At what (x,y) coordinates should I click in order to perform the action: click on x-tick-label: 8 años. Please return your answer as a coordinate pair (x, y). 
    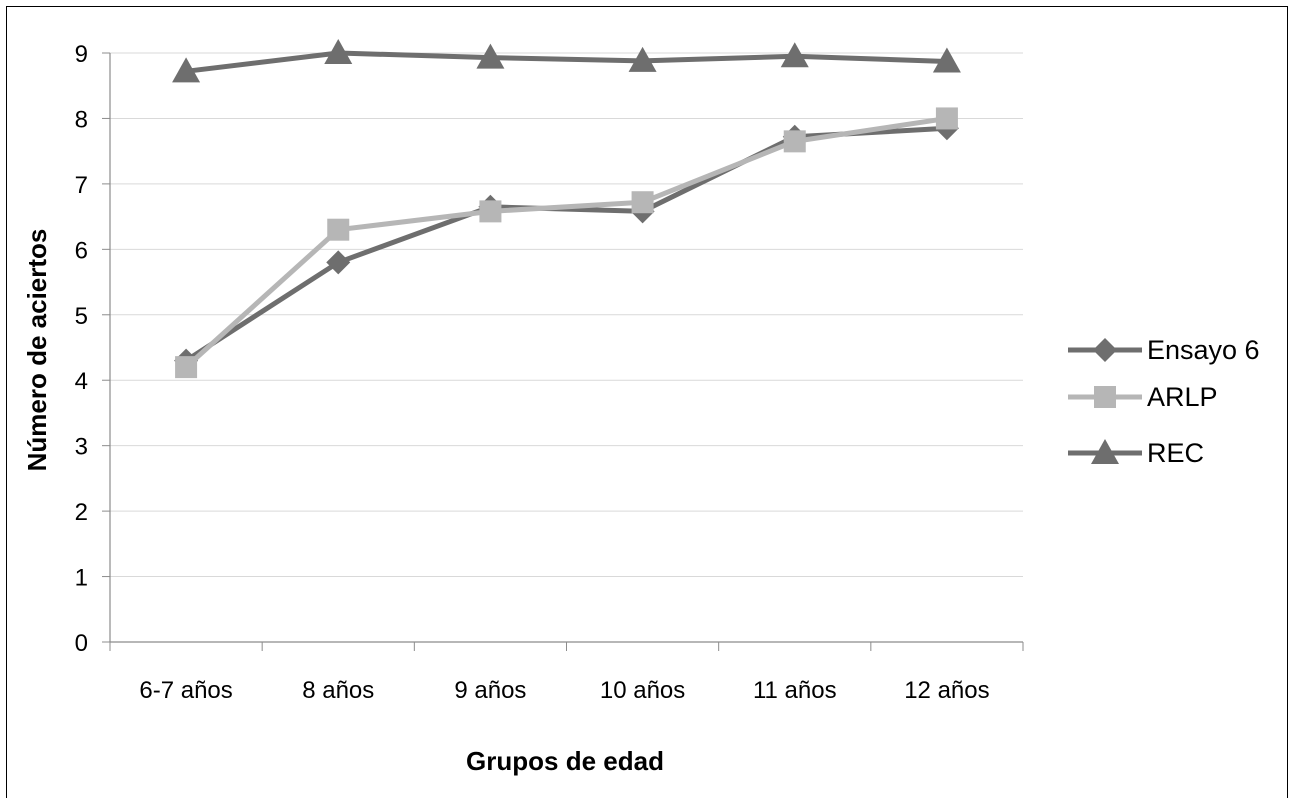
    Looking at the image, I should click on (338, 690).